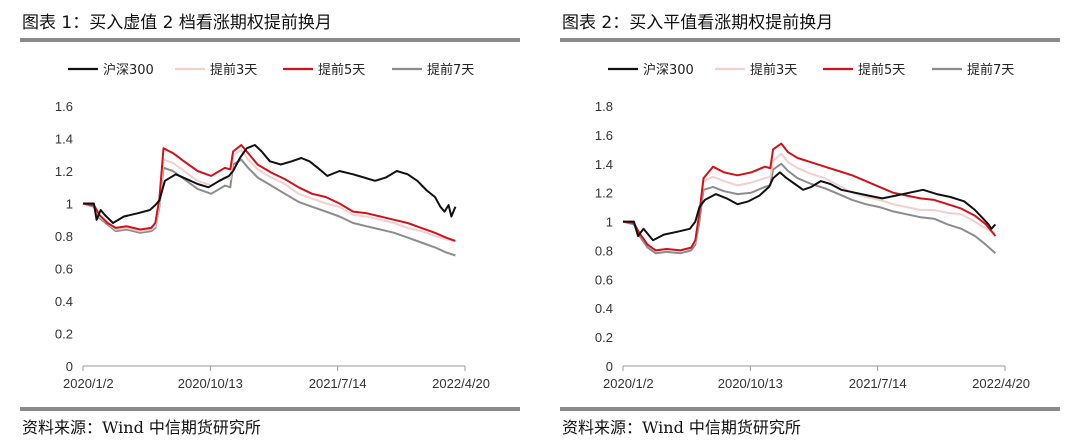  What do you see at coordinates (698, 23) in the screenshot?
I see `figure-title: 图表 2：买入平值看涨期权提前换月` at bounding box center [698, 23].